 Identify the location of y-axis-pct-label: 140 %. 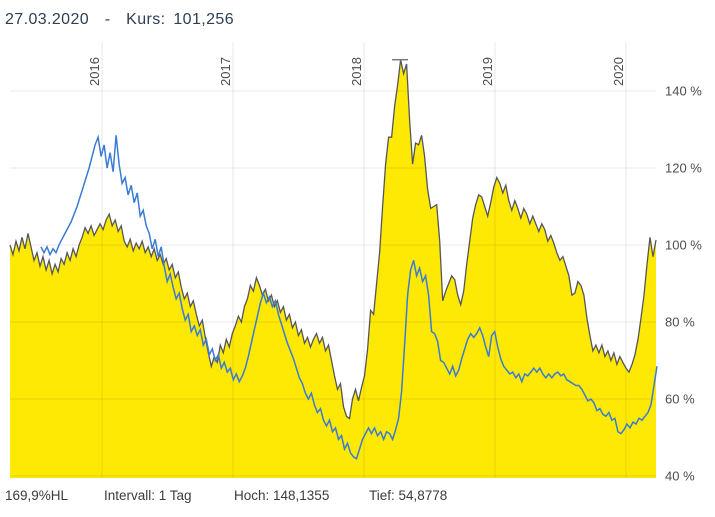
(683, 91).